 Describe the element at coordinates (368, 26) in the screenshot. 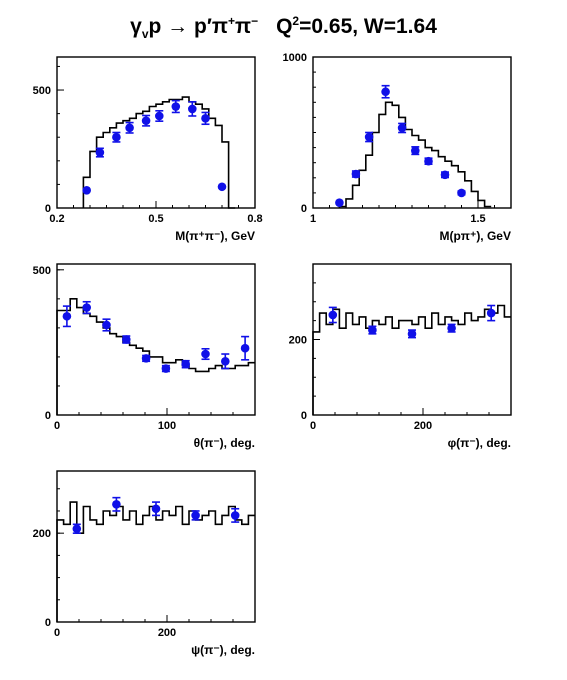

I see `title-rest: =0.65, W=1.64` at that location.